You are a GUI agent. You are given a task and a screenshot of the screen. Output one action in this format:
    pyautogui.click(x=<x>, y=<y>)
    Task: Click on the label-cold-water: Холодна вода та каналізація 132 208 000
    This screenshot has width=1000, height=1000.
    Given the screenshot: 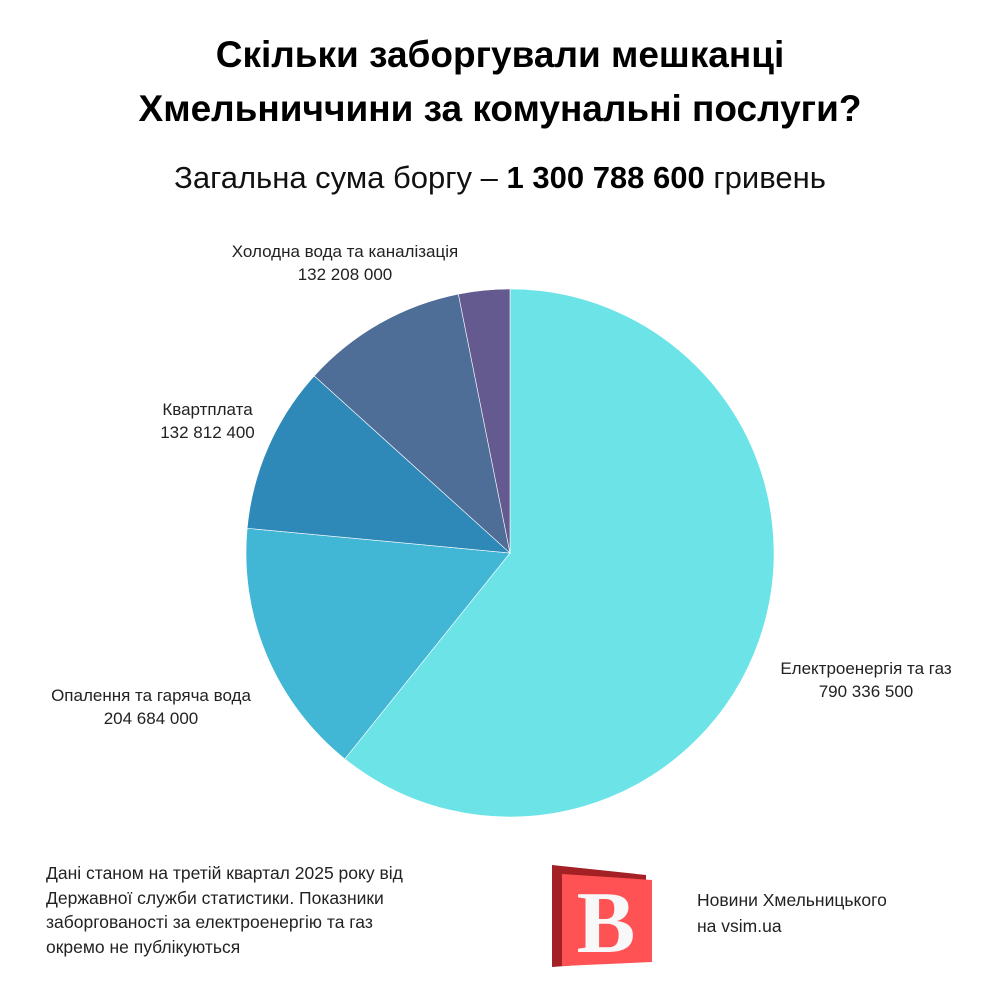 What is the action you would take?
    pyautogui.click(x=345, y=263)
    